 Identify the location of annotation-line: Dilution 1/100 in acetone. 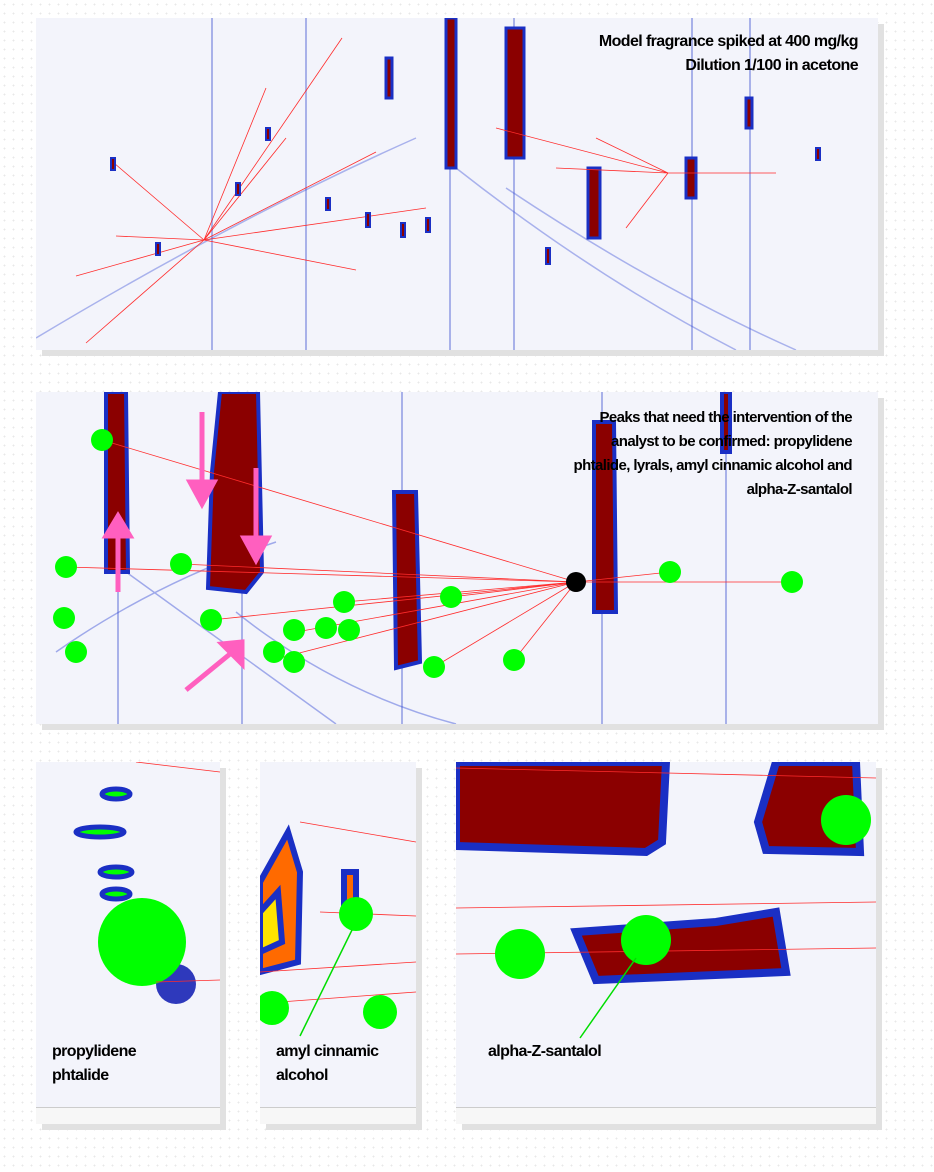
(771, 65).